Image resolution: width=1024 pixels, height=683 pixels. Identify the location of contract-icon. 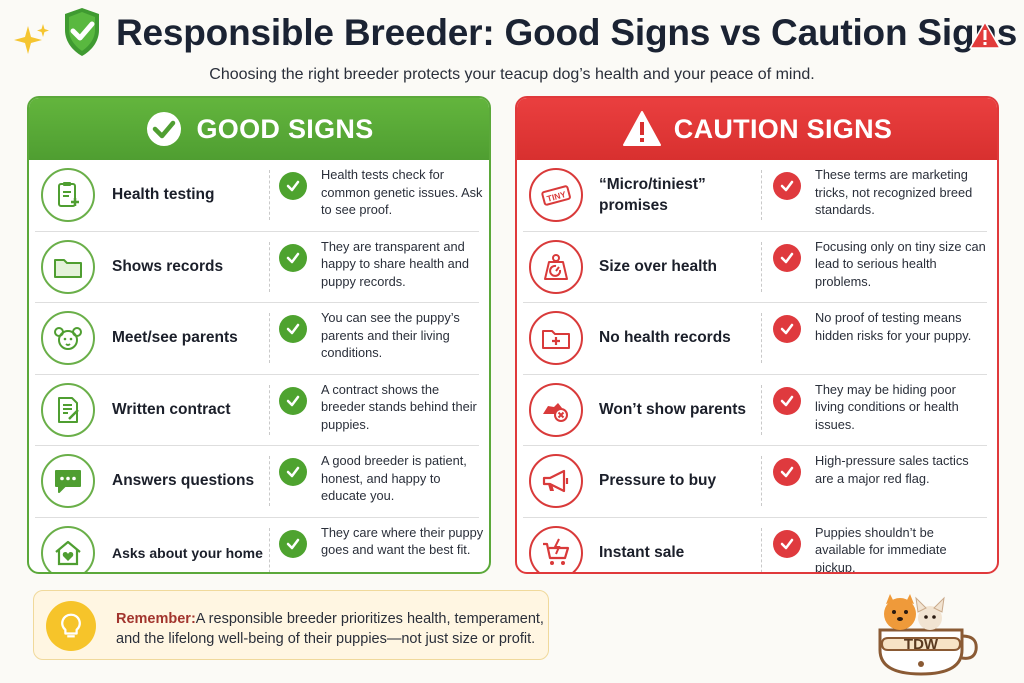
(68, 409).